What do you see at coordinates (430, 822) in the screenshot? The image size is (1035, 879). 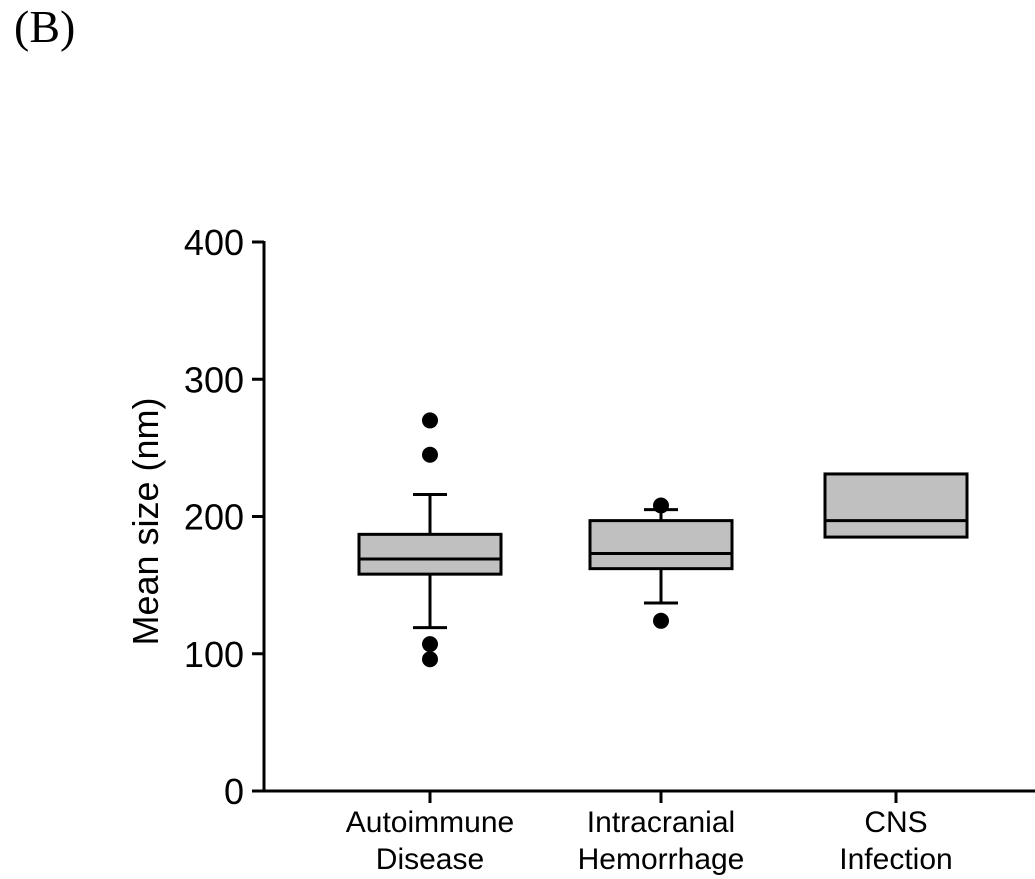 I see `x-category-label: Autoimmune` at bounding box center [430, 822].